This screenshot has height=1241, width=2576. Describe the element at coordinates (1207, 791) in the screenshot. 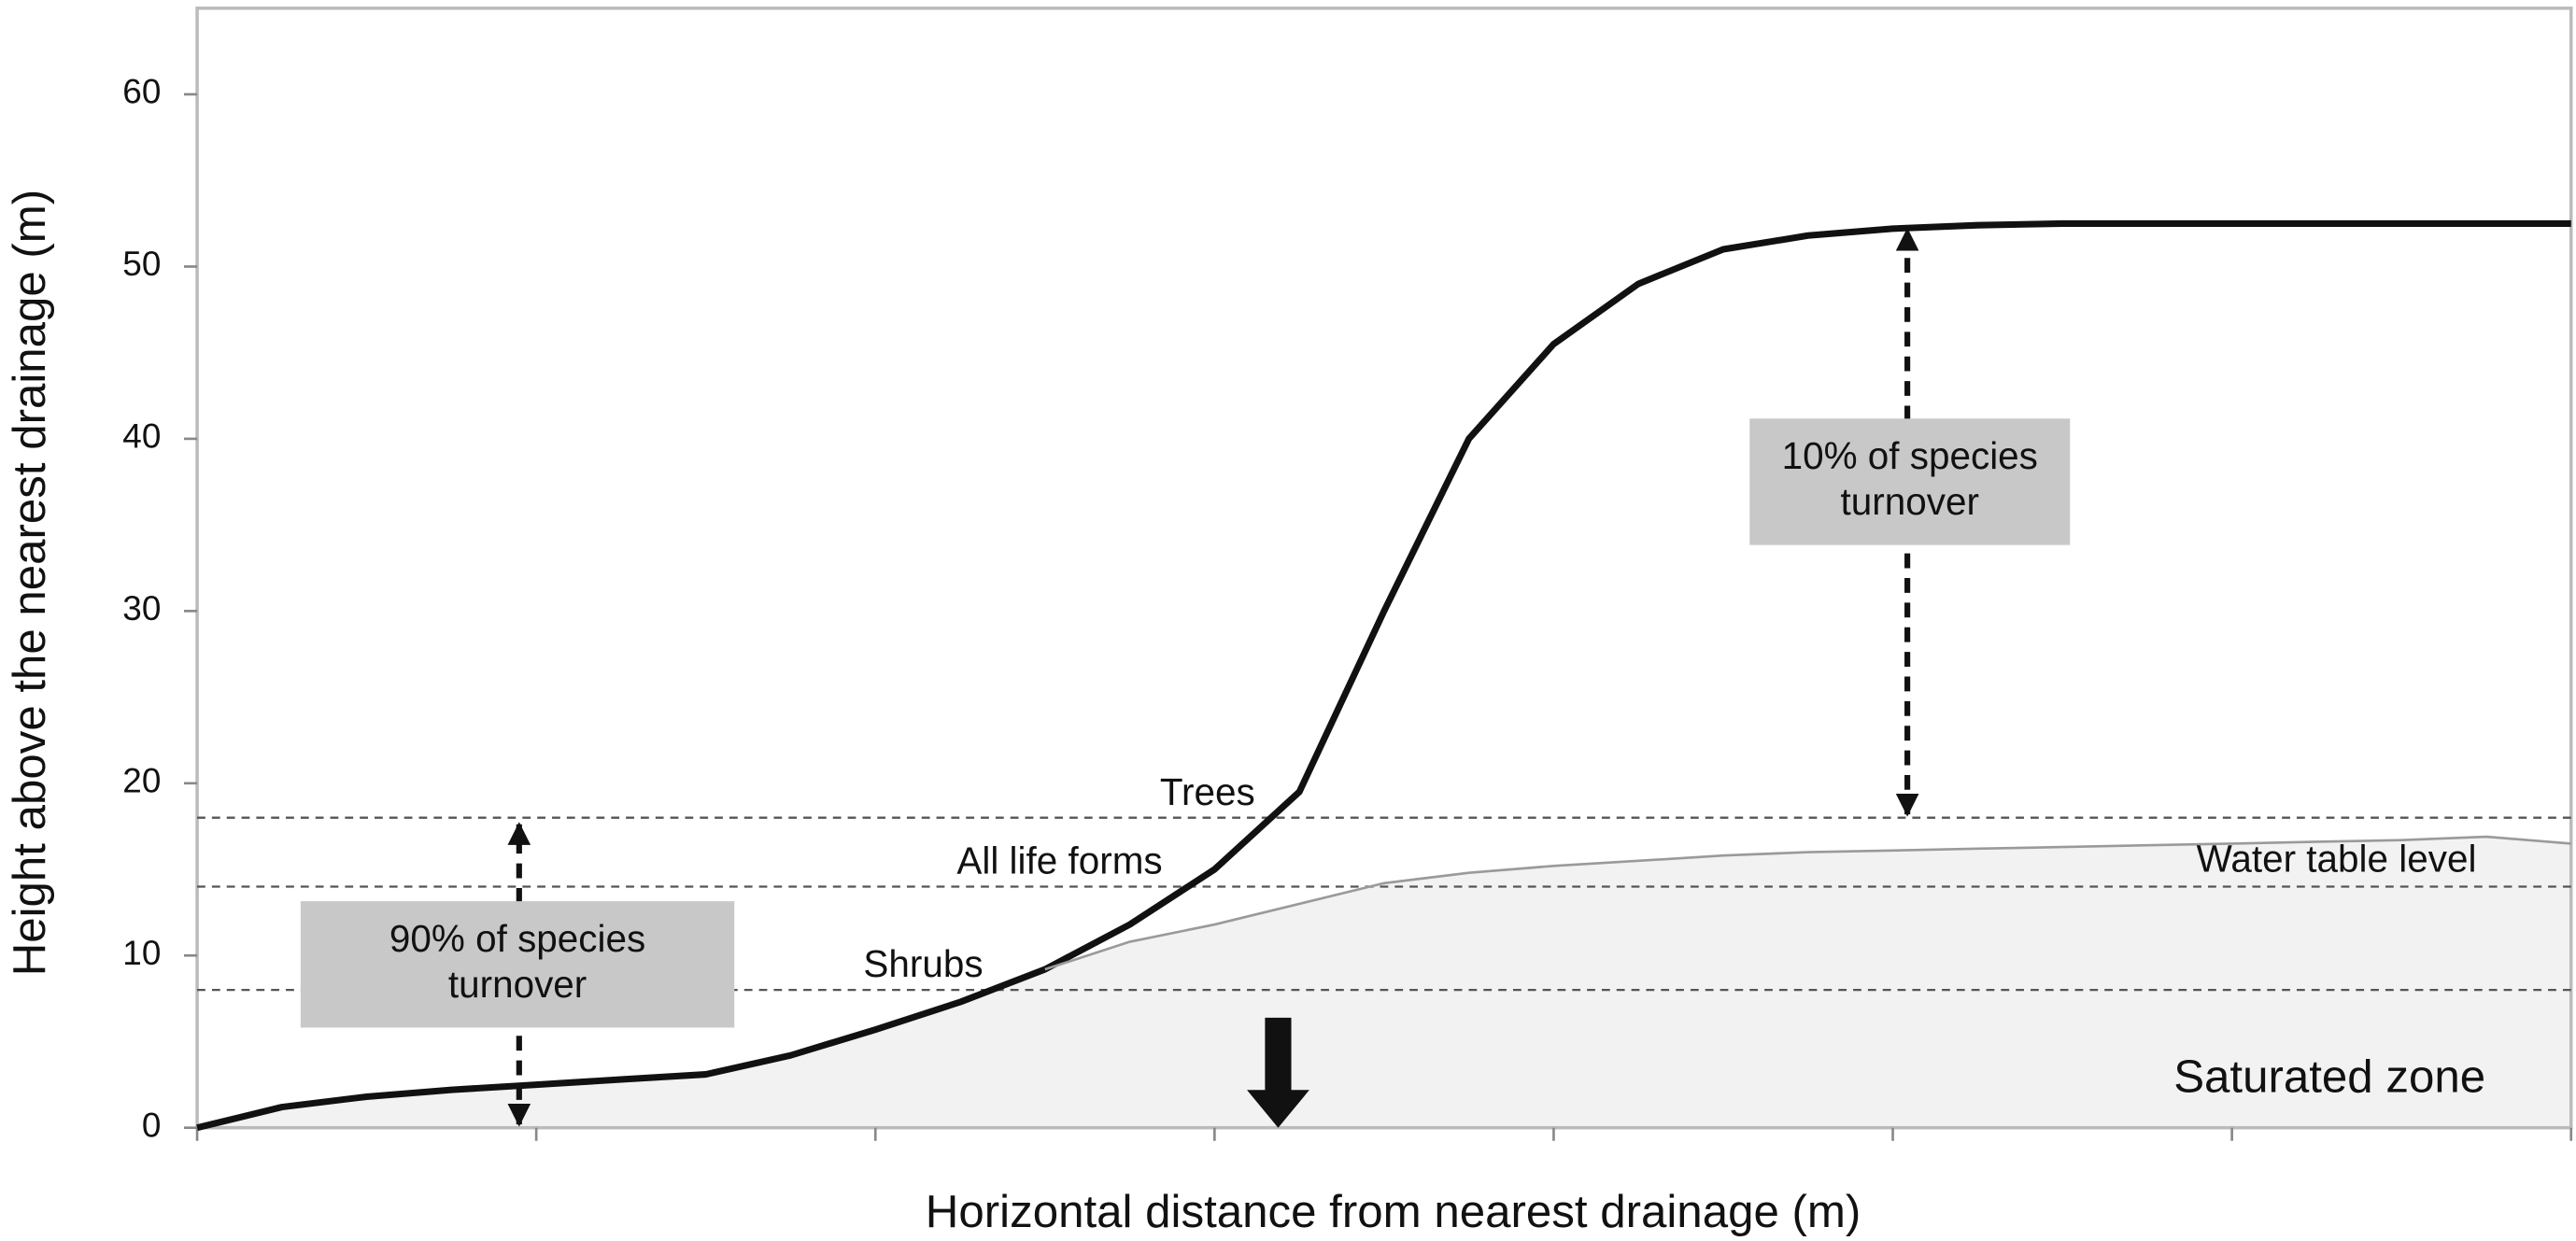

I see `level-label: Trees` at that location.